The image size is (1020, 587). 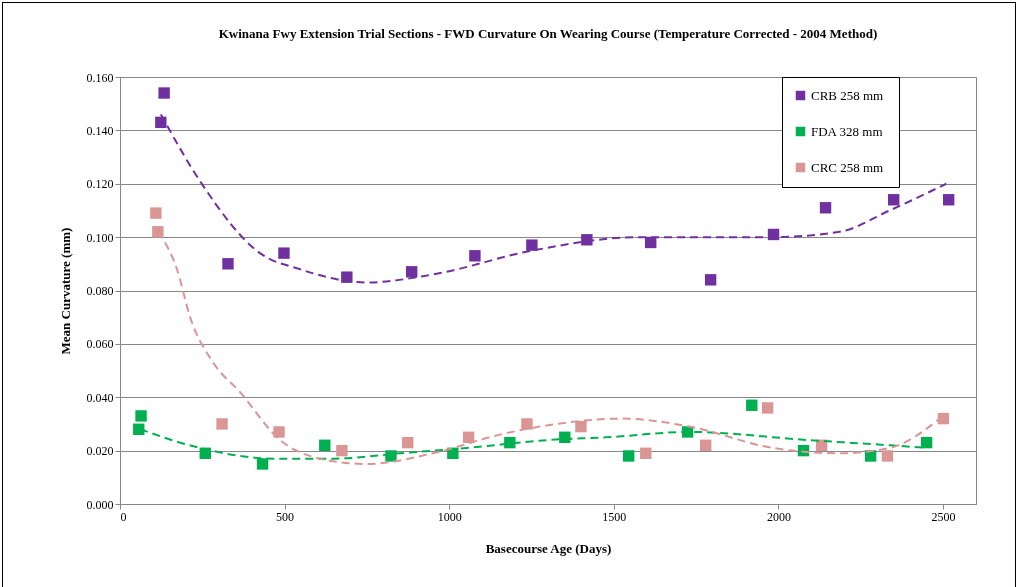 What do you see at coordinates (285, 516) in the screenshot?
I see `x-tick-label: 500` at bounding box center [285, 516].